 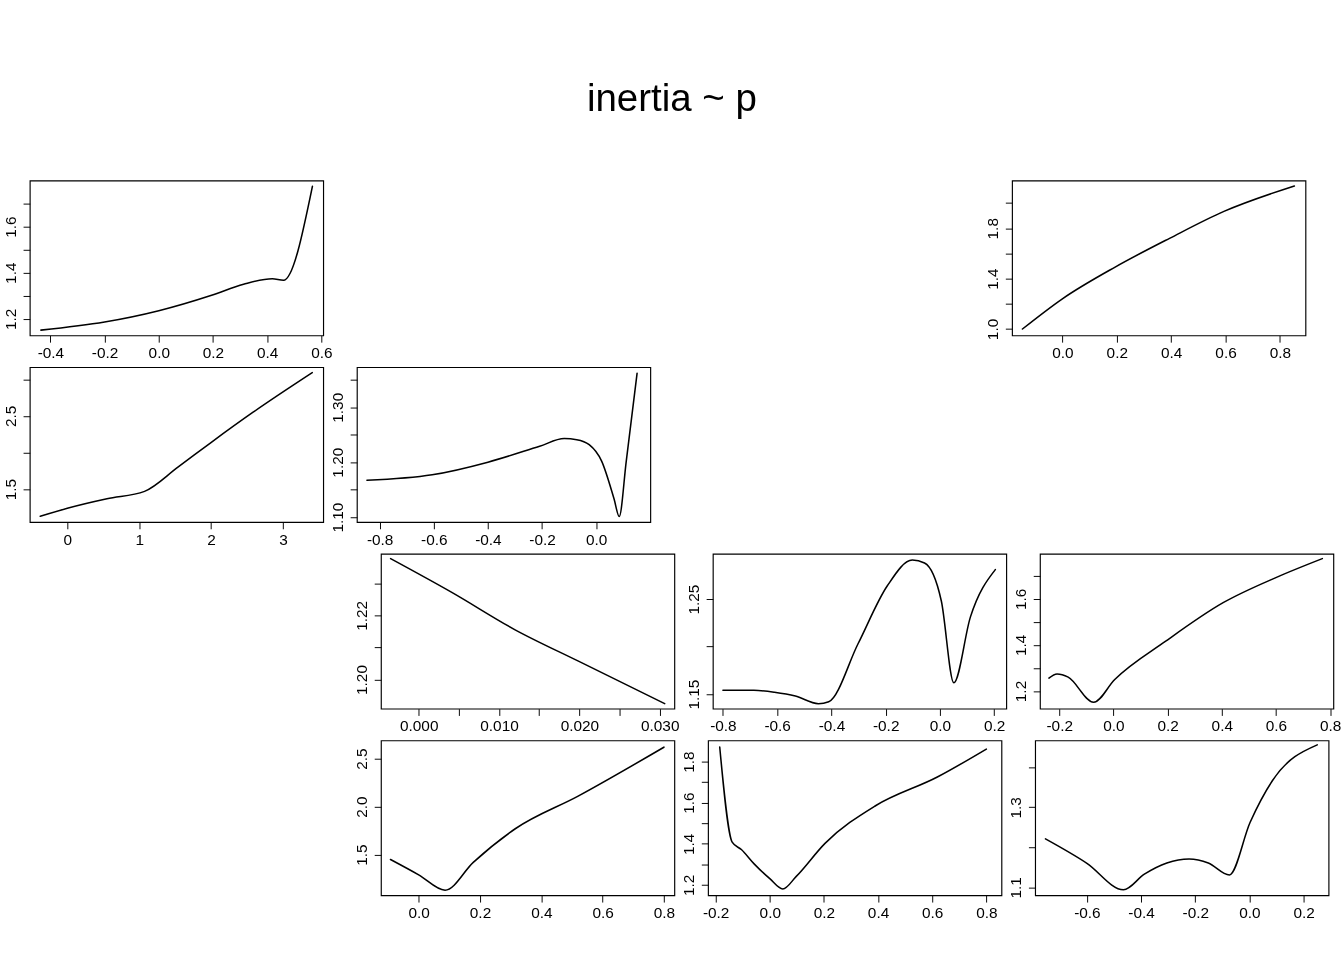 What do you see at coordinates (1016, 808) in the screenshot?
I see `y-tick-label: 1.3` at bounding box center [1016, 808].